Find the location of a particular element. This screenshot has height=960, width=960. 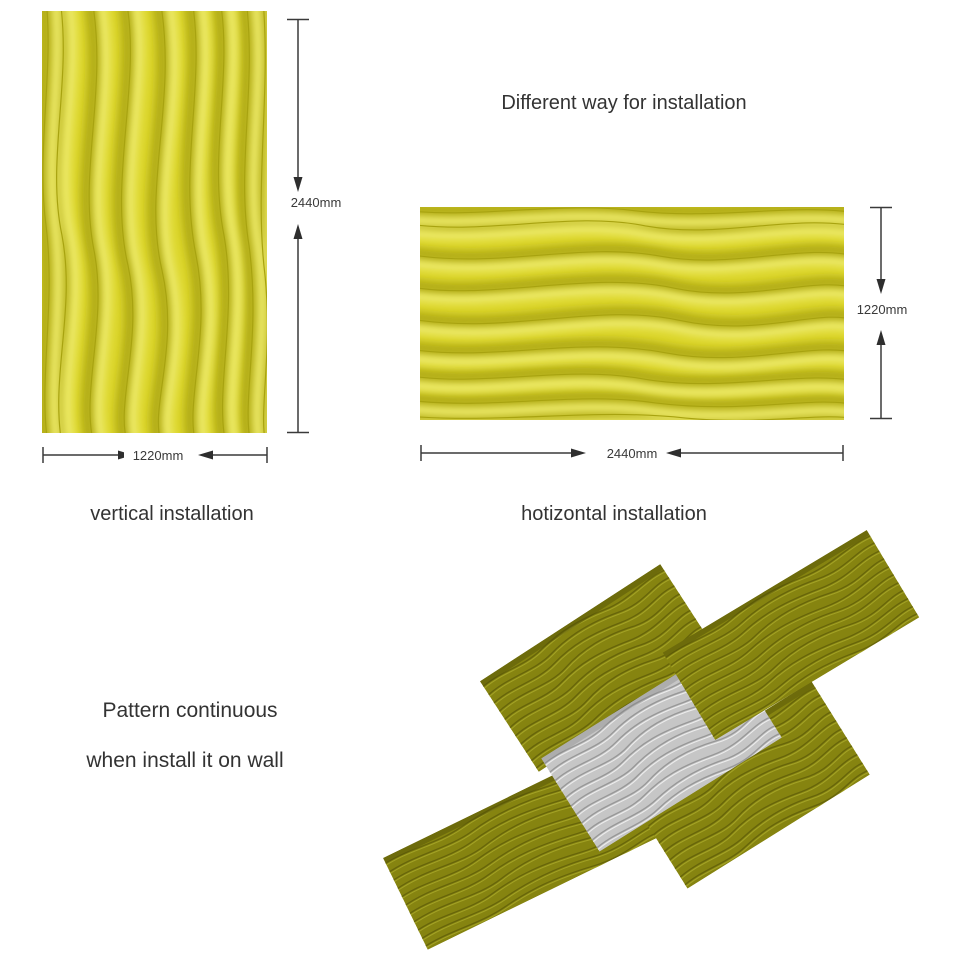

horizontal-height-dimension-arrows is located at coordinates (881, 313).